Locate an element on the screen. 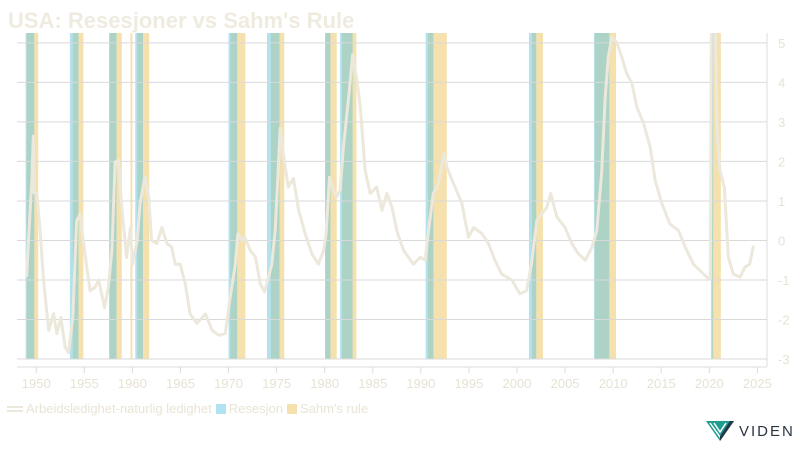 The height and width of the screenshot is (450, 800). viden-logo-icon is located at coordinates (720, 431).